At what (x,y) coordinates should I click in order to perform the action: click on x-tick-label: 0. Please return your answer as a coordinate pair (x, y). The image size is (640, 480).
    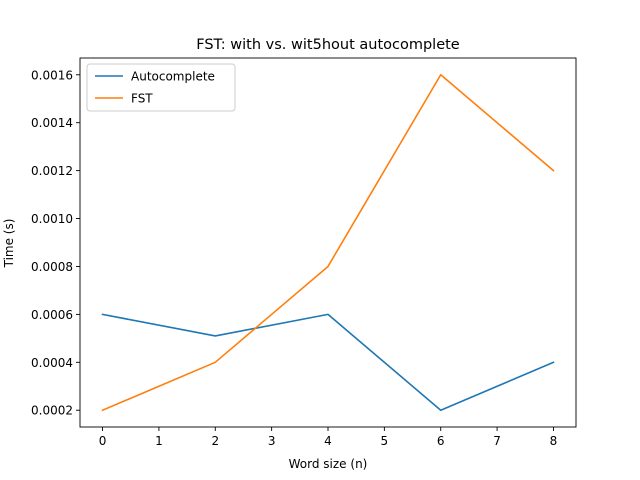
    Looking at the image, I should click on (103, 441).